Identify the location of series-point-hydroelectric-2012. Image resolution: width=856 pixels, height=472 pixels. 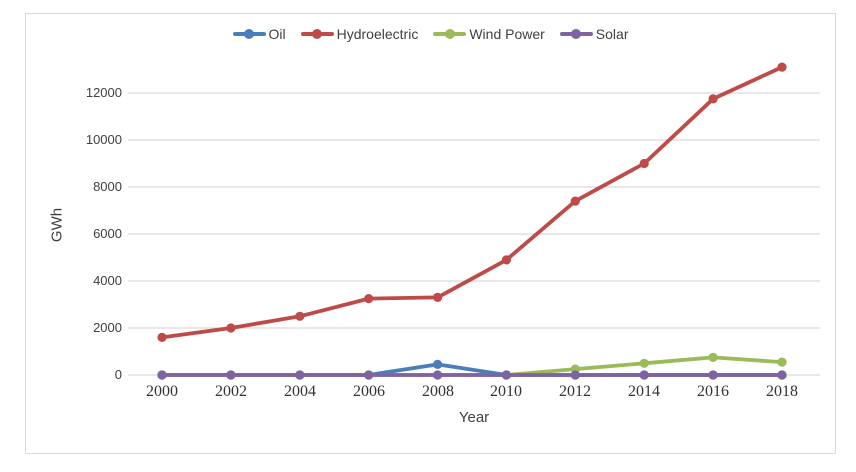
(575, 201).